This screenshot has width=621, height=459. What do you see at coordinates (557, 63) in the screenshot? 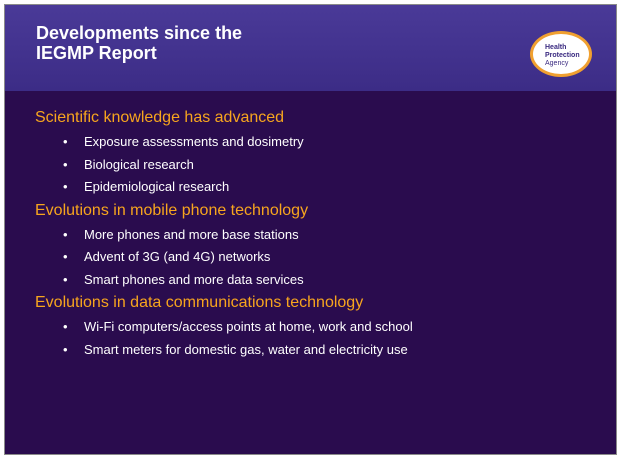
I see `logo-line: Agency` at bounding box center [557, 63].